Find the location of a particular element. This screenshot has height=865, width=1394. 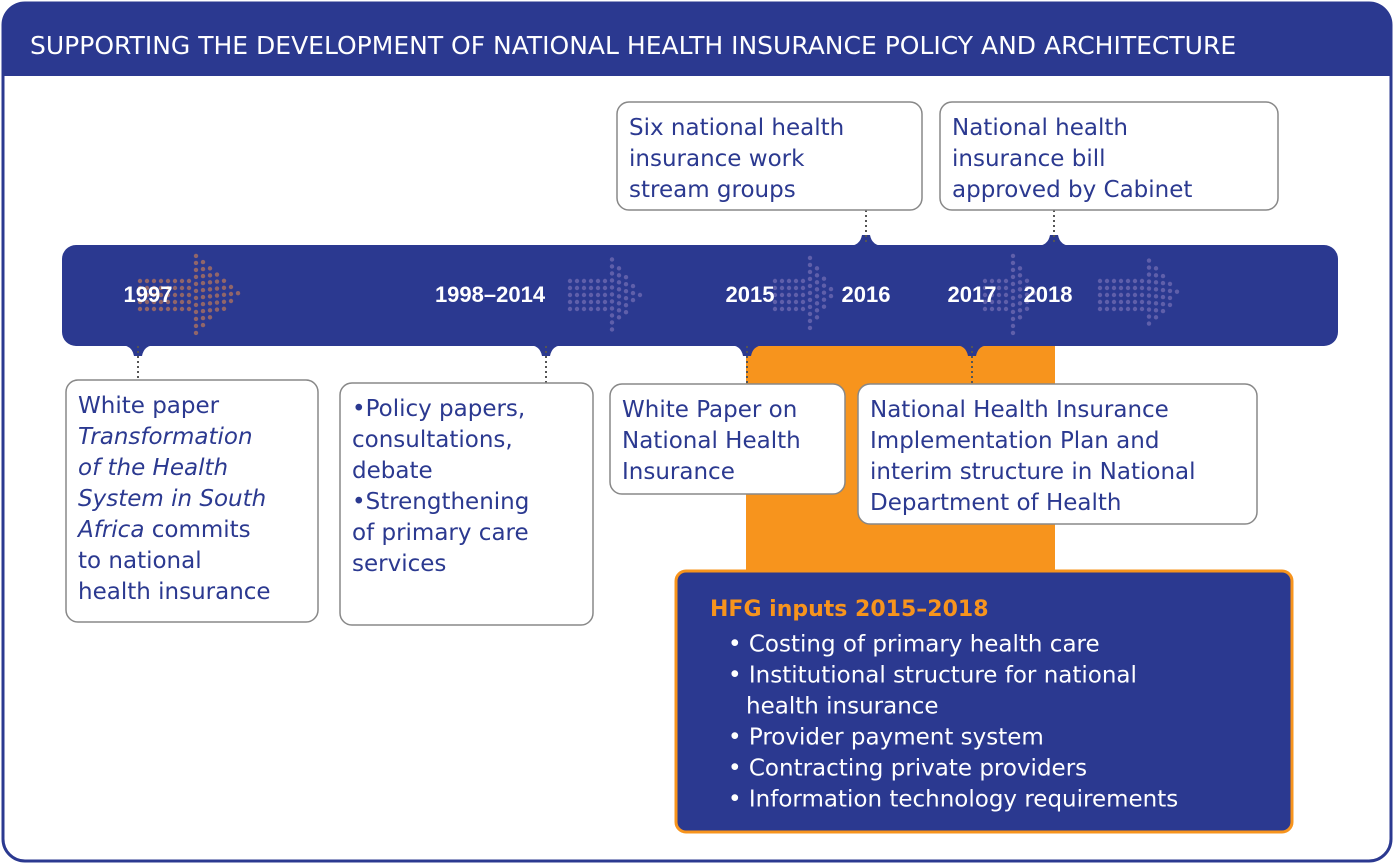

text-segment: National Health Insurance is located at coordinates (1019, 410).